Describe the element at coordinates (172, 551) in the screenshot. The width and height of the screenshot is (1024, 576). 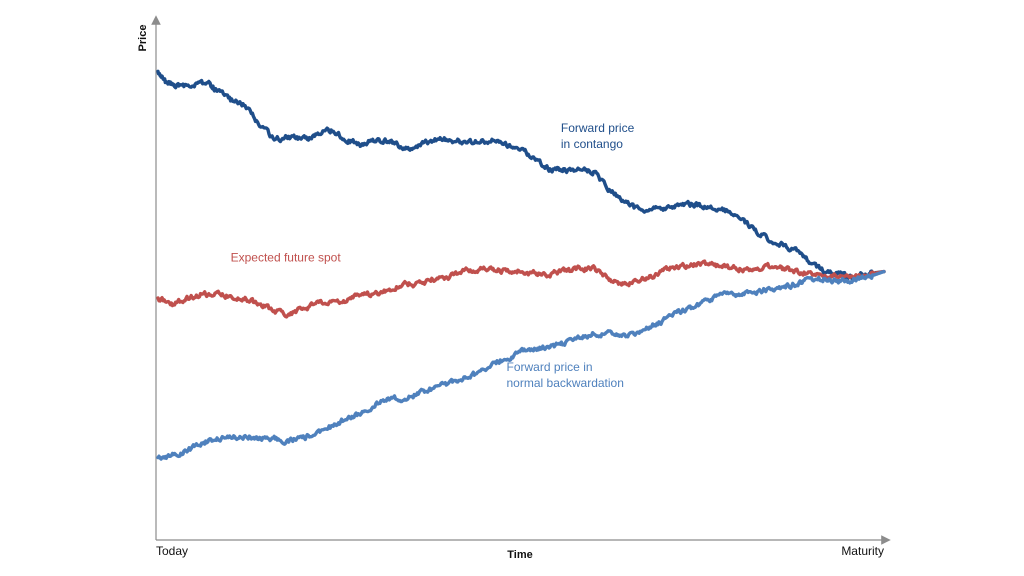
I see `x-tick-label-today: Today` at that location.